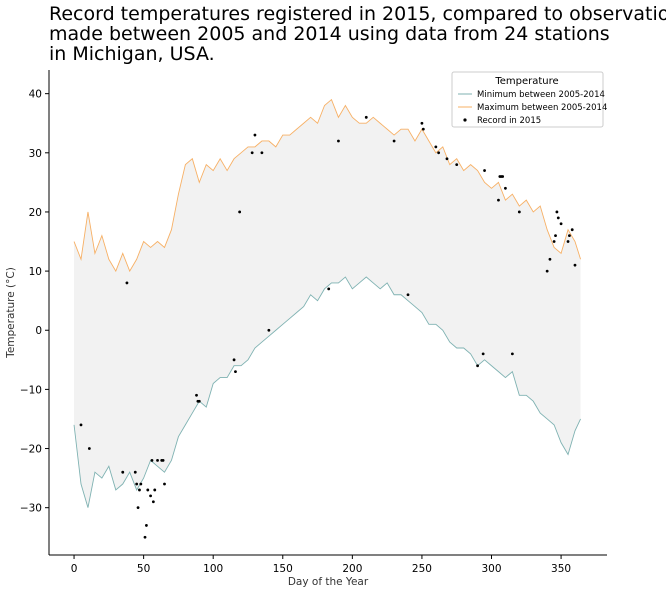 Image resolution: width=666 pixels, height=593 pixels. What do you see at coordinates (509, 121) in the screenshot?
I see `legend-entry-record: Record in 2015` at bounding box center [509, 121].